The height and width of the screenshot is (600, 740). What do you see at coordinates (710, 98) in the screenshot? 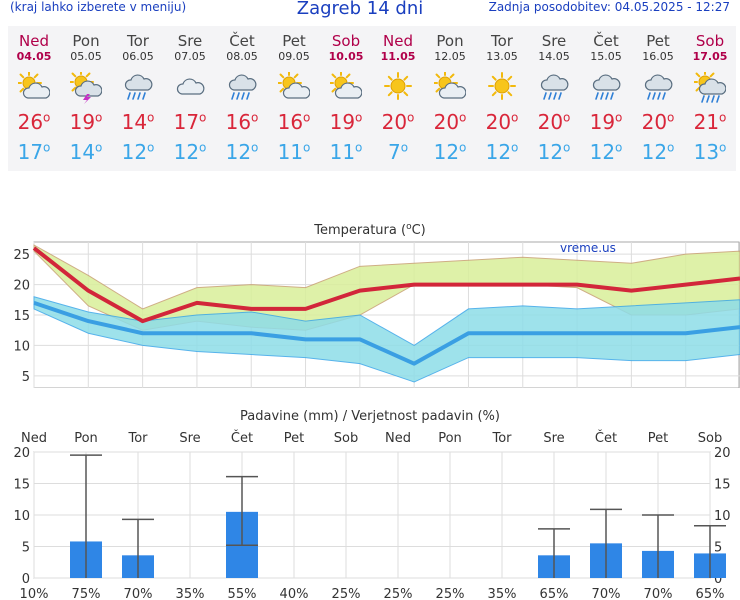
I see `day-column: Sob 17.05 21o 13o` at bounding box center [710, 98].